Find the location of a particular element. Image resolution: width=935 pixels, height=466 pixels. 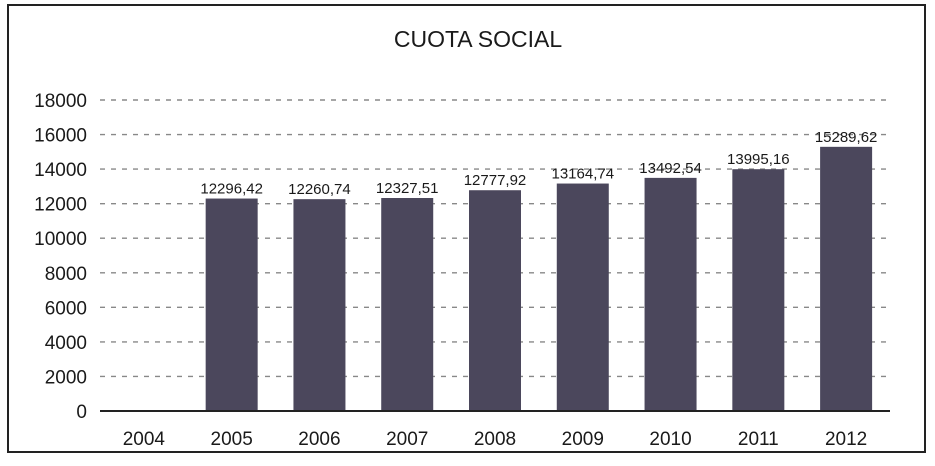

x-tick-label: 2009 is located at coordinates (583, 439).